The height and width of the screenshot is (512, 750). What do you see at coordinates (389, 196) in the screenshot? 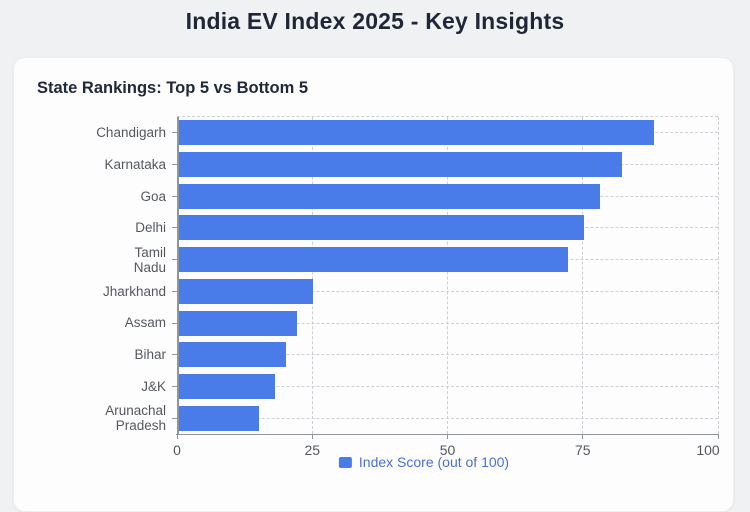
I see `bar-goa` at bounding box center [389, 196].